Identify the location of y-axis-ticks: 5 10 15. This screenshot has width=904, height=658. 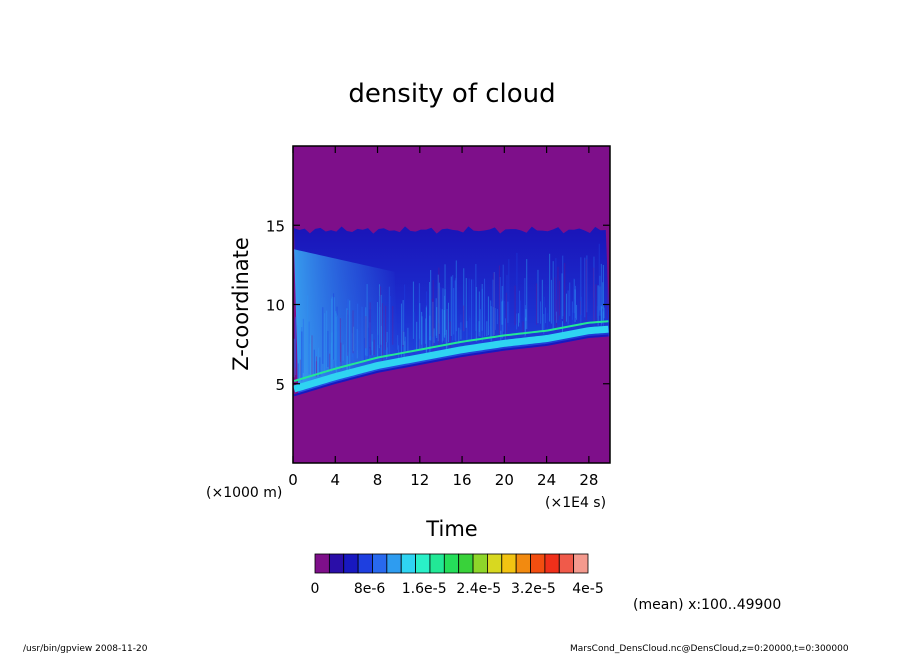
(438, 305).